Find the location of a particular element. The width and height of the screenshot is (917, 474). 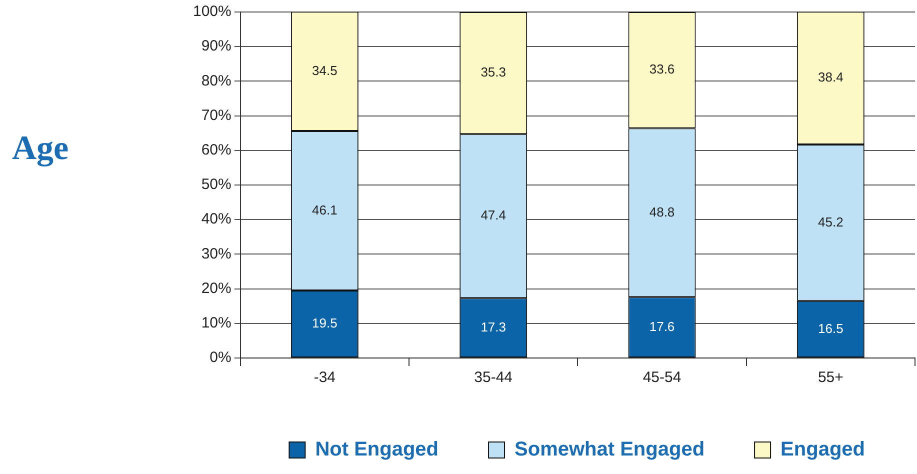

y-tick-label: 70% is located at coordinates (216, 115).